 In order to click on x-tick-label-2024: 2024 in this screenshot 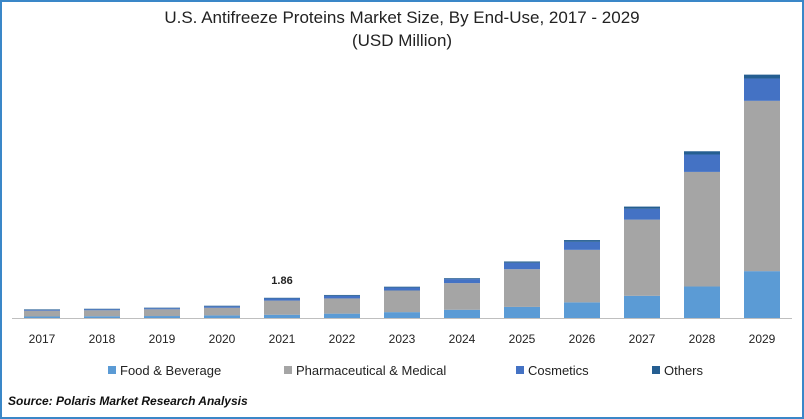, I will do `click(462, 339)`.